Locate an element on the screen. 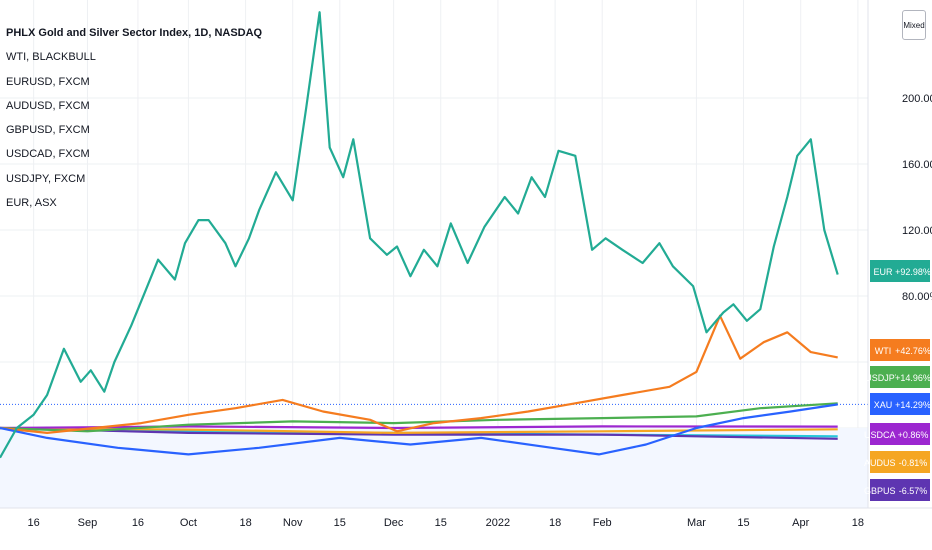 The width and height of the screenshot is (932, 550). y-tick-label: 120.00% is located at coordinates (917, 231).